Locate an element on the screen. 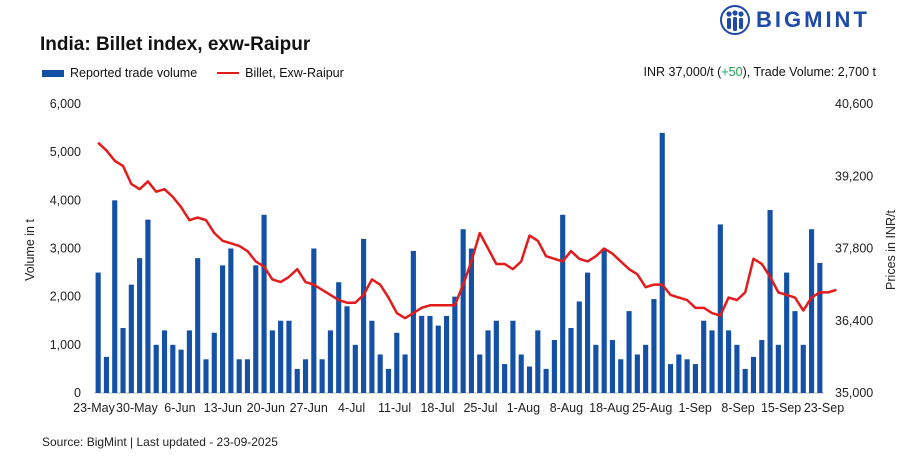  chart-title: India: Billet index, exw-Raipur is located at coordinates (175, 44).